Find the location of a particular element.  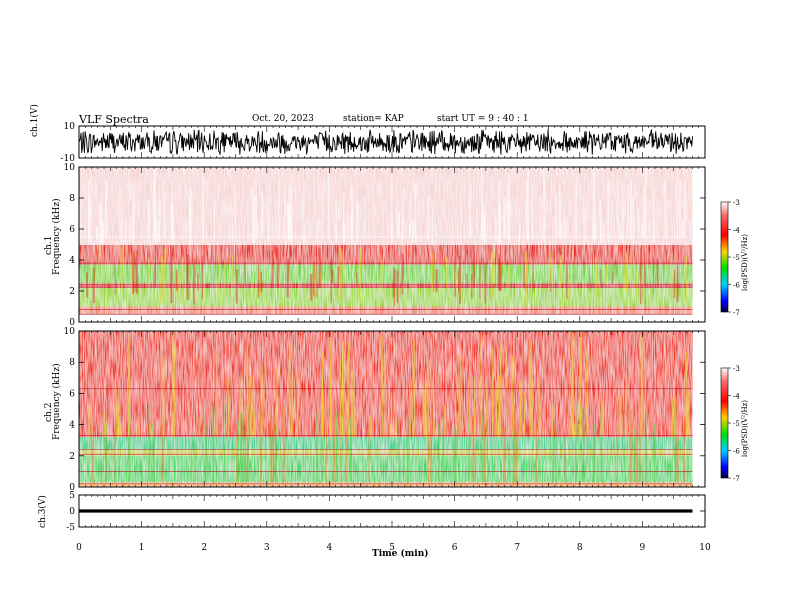

x-tick-label: 1 is located at coordinates (142, 548).